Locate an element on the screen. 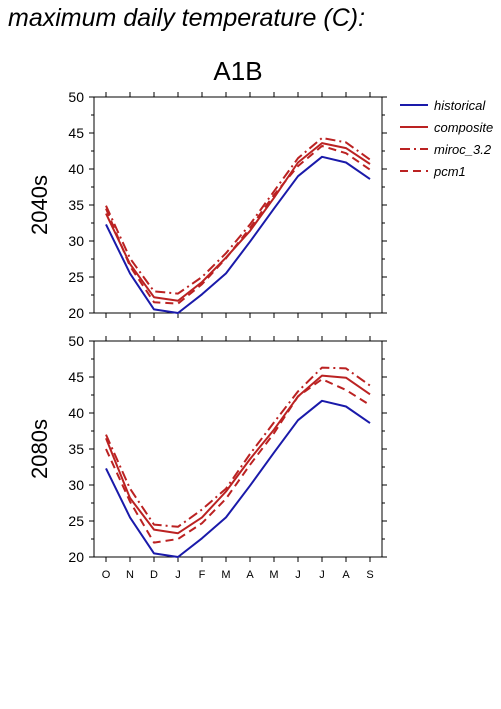 This screenshot has height=709, width=501. legend-label: composite is located at coordinates (463, 127).